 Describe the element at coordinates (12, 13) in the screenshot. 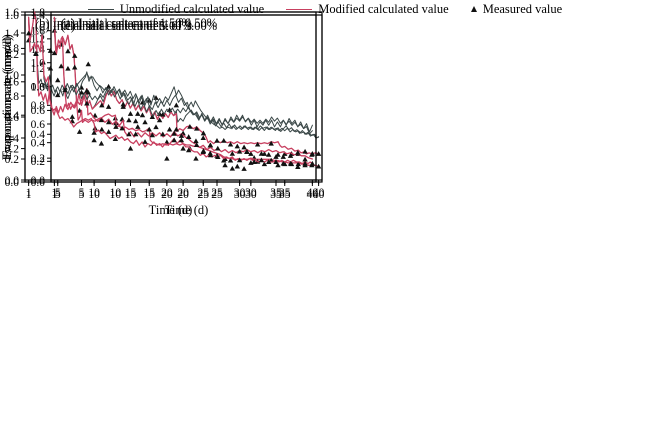

I see `svg-text: 1.6` at that location.